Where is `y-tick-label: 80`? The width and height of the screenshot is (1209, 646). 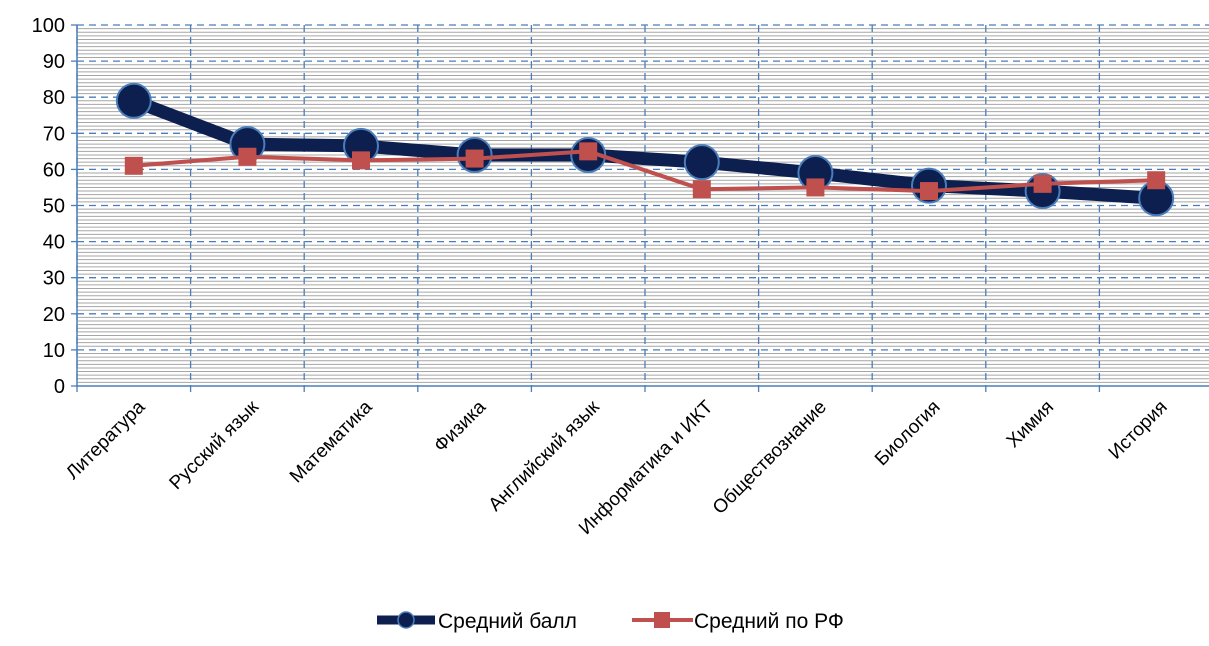 y-tick-label: 80 is located at coordinates (54, 98).